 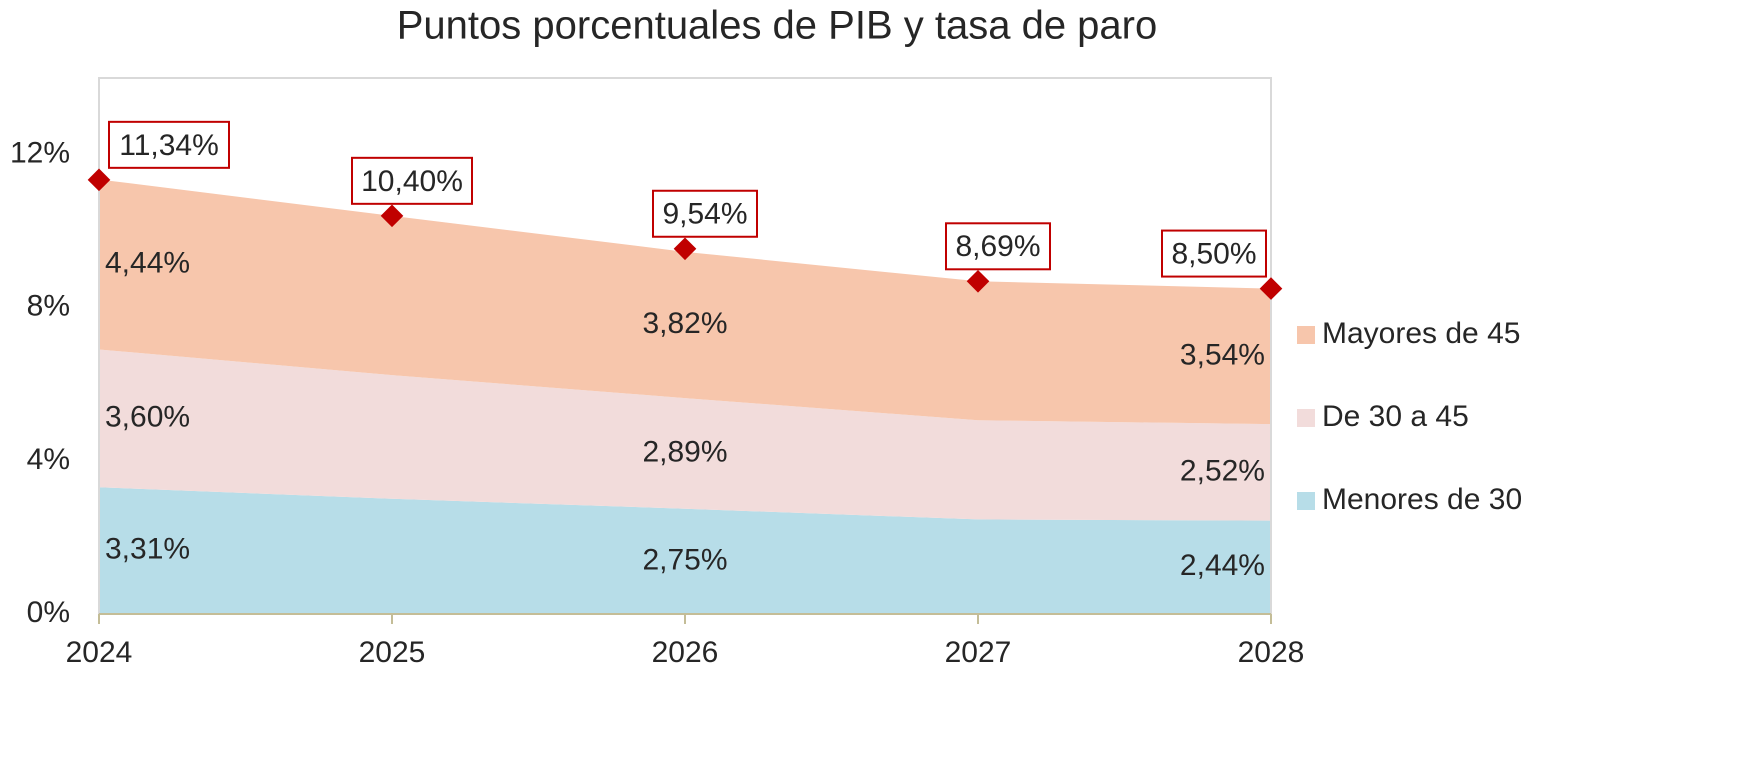 What do you see at coordinates (1222, 565) in the screenshot?
I see `data-label: 2,44%` at bounding box center [1222, 565].